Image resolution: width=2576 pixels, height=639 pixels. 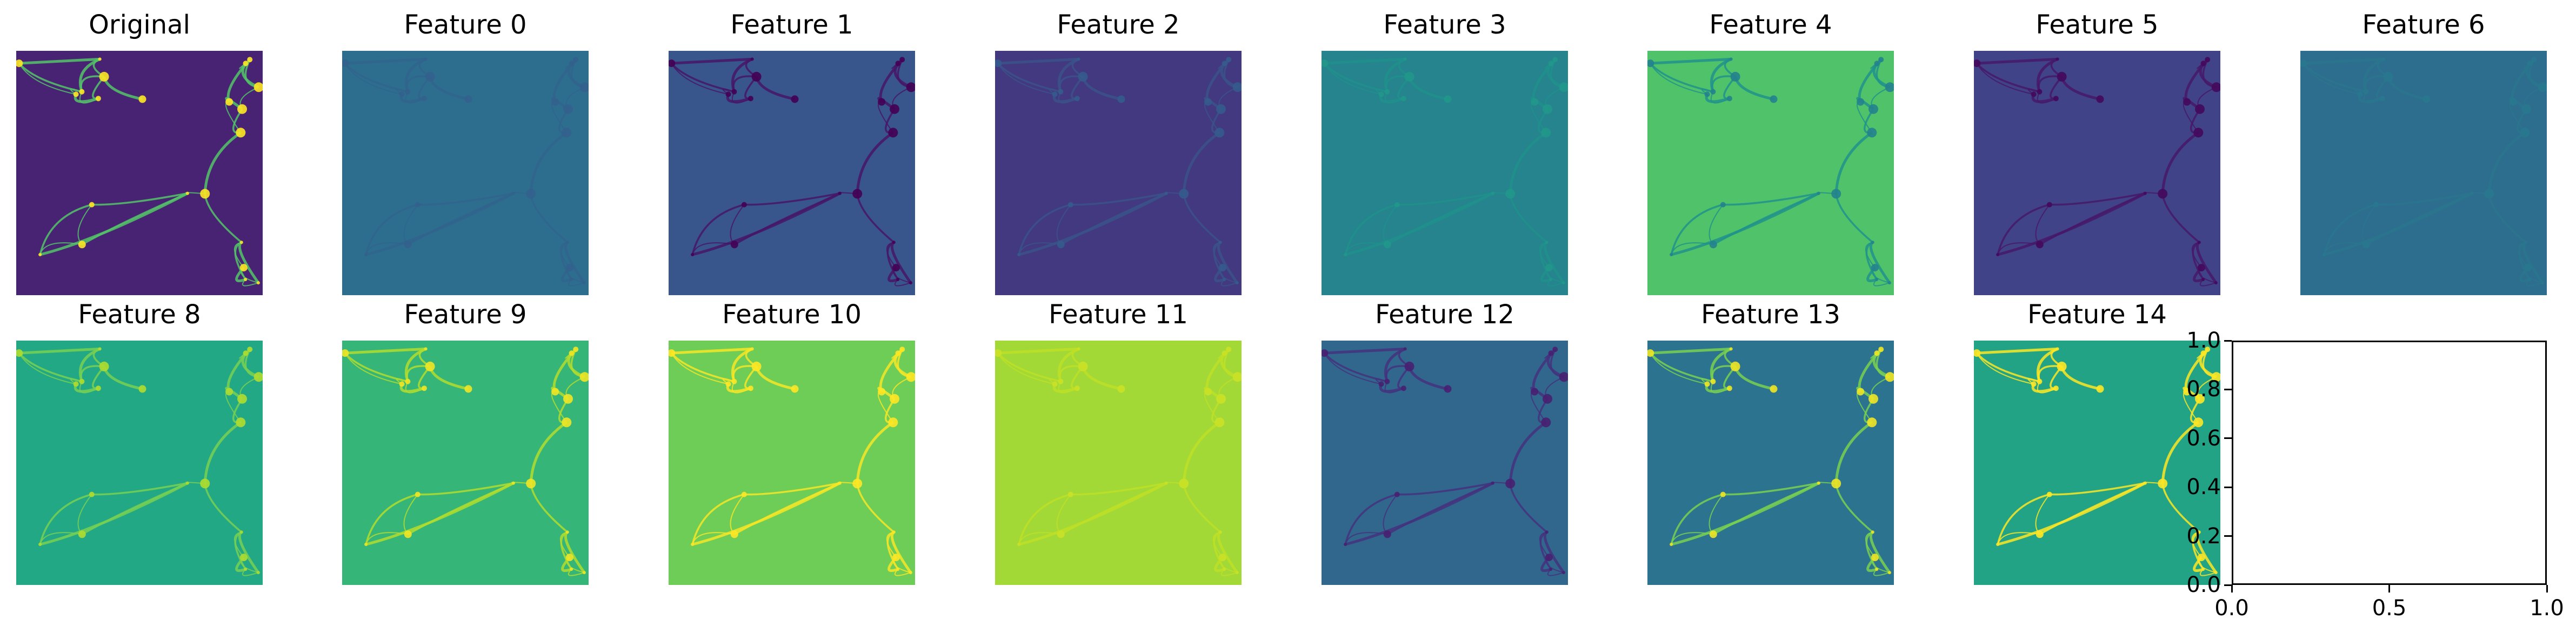 I want to click on panel-title: Feature 10, so click(x=792, y=314).